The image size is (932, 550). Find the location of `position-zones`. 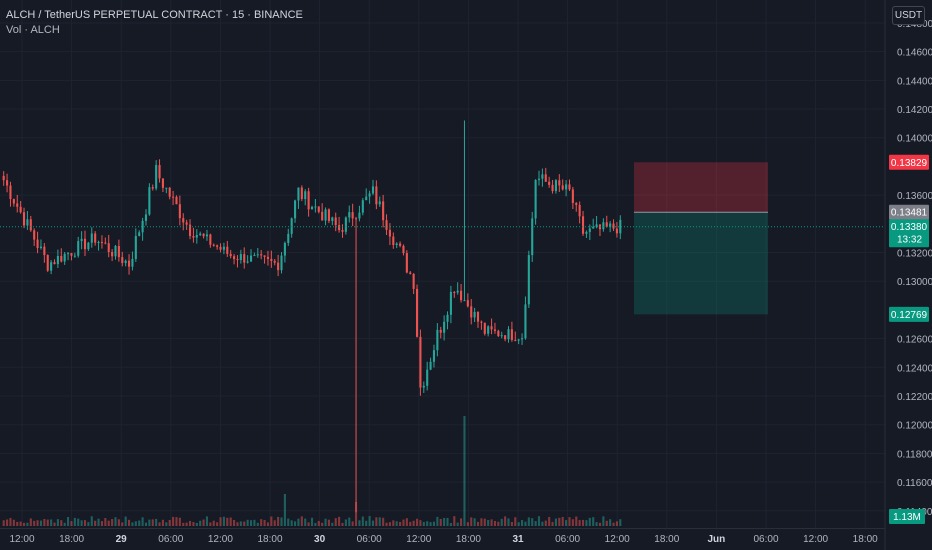

position-zones is located at coordinates (701, 238).